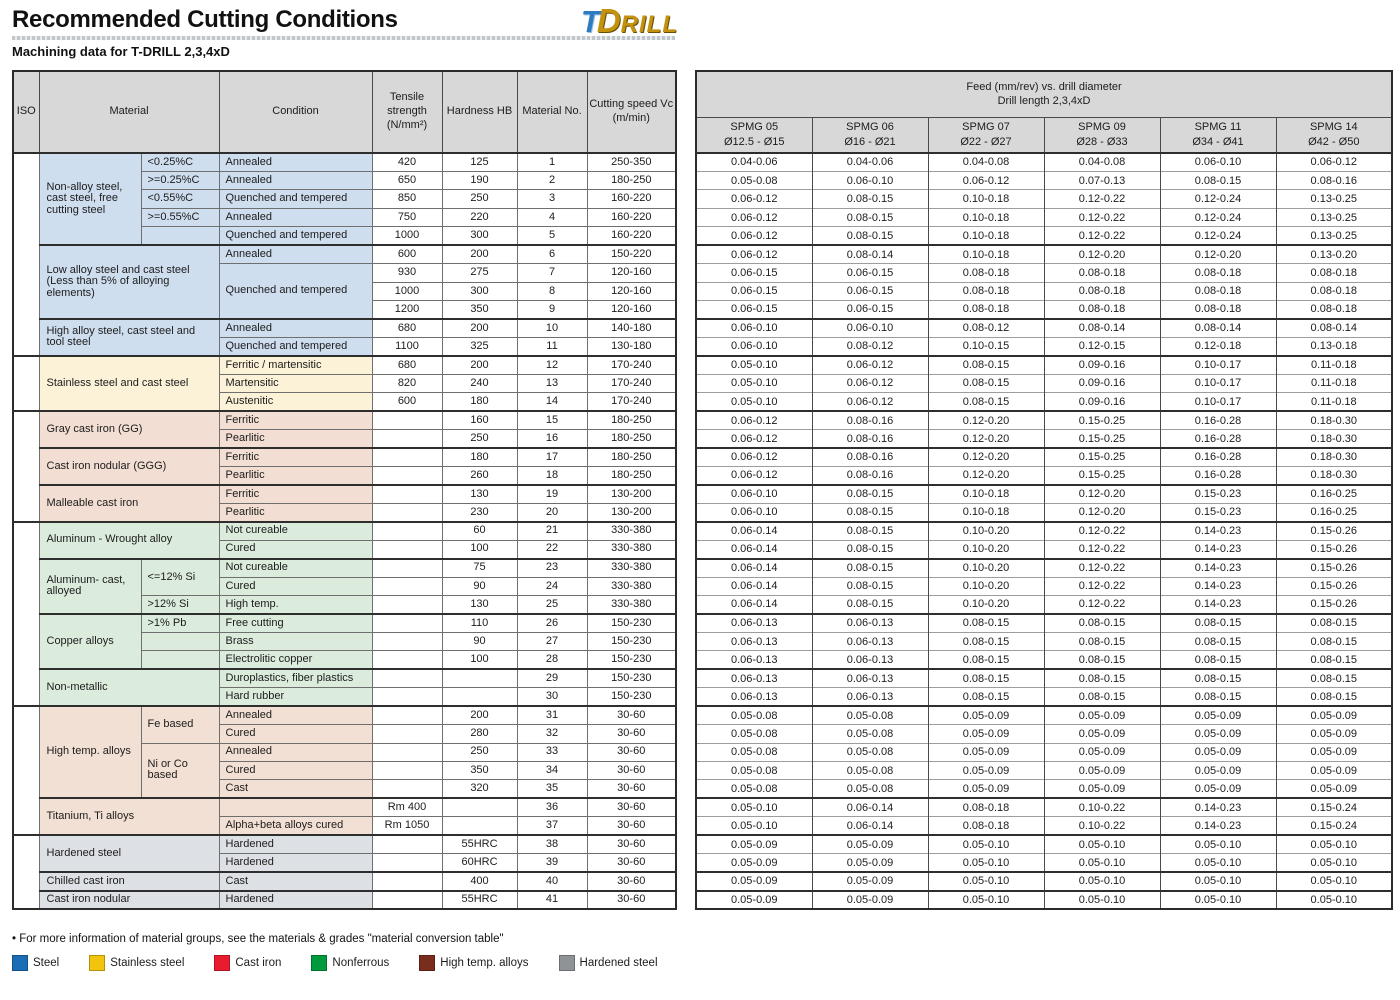  What do you see at coordinates (407, 807) in the screenshot?
I see `tensile-cell: Rm 400` at bounding box center [407, 807].